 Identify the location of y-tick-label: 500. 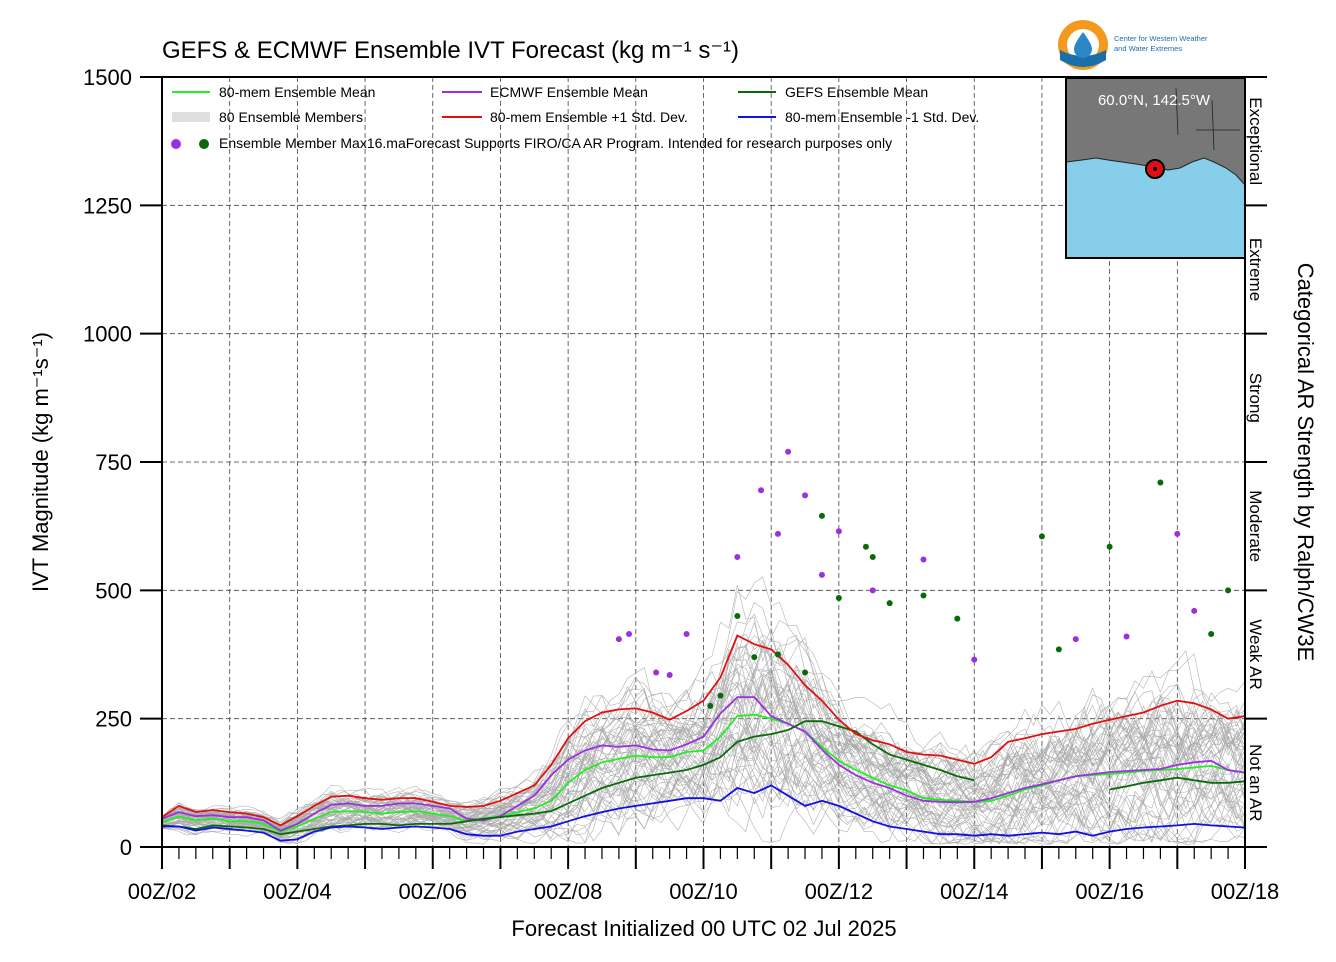
(113, 590).